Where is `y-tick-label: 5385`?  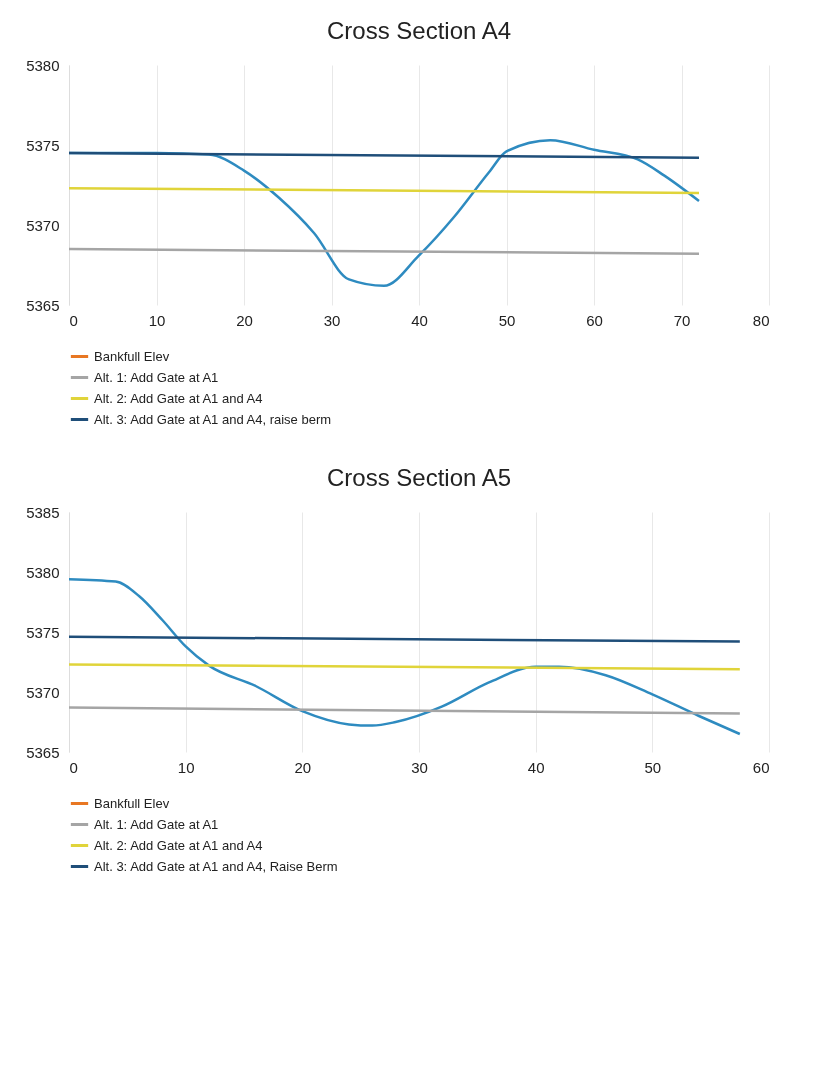 y-tick-label: 5385 is located at coordinates (43, 512).